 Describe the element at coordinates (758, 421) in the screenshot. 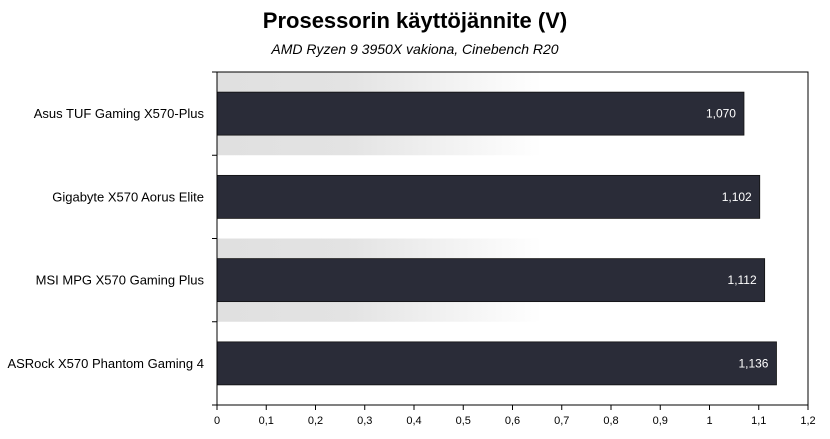

I see `x-tick-label: 1,1` at that location.